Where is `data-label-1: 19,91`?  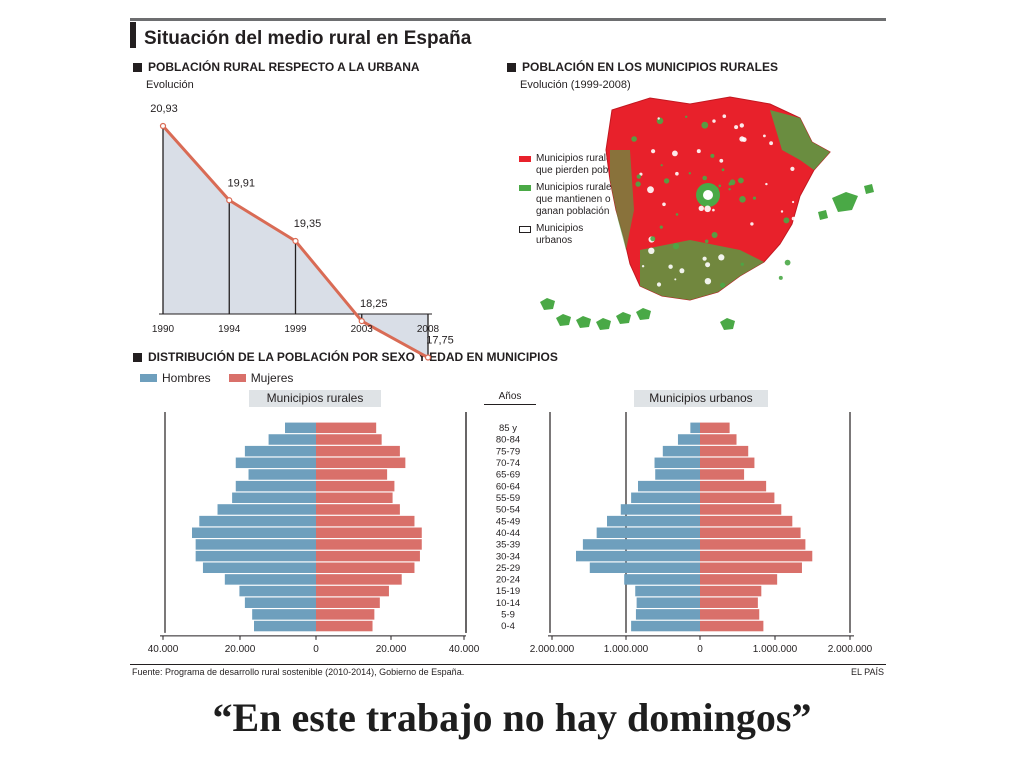 data-label-1: 19,91 is located at coordinates (241, 183).